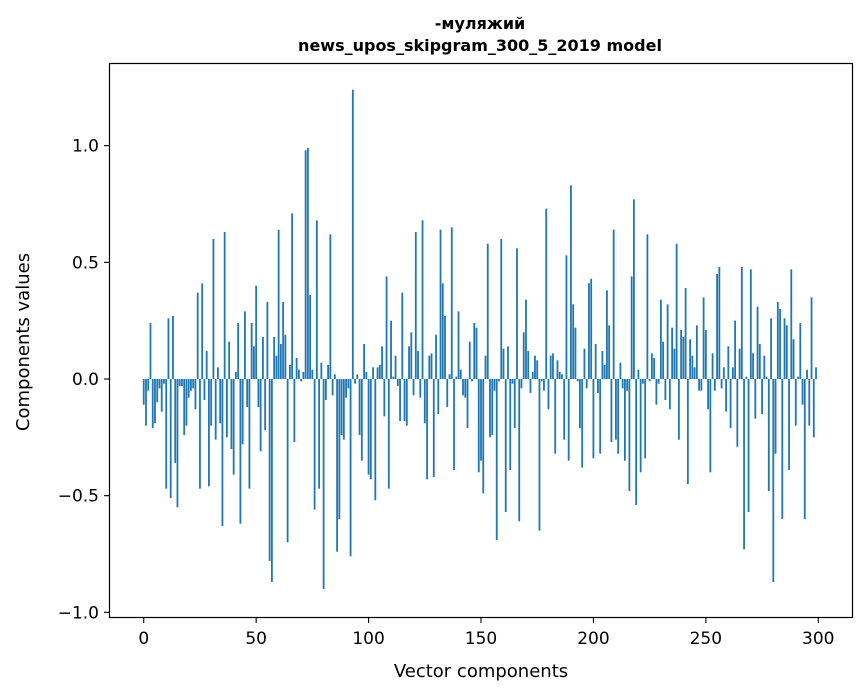 Image resolution: width=867 pixels, height=696 pixels. Describe the element at coordinates (481, 639) in the screenshot. I see `x-tick-label: 150` at that location.